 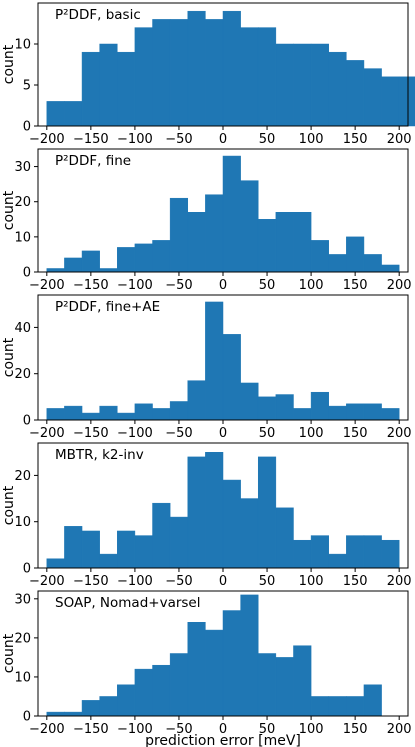 I want to click on x-tick-label: 100, so click(x=311, y=729).